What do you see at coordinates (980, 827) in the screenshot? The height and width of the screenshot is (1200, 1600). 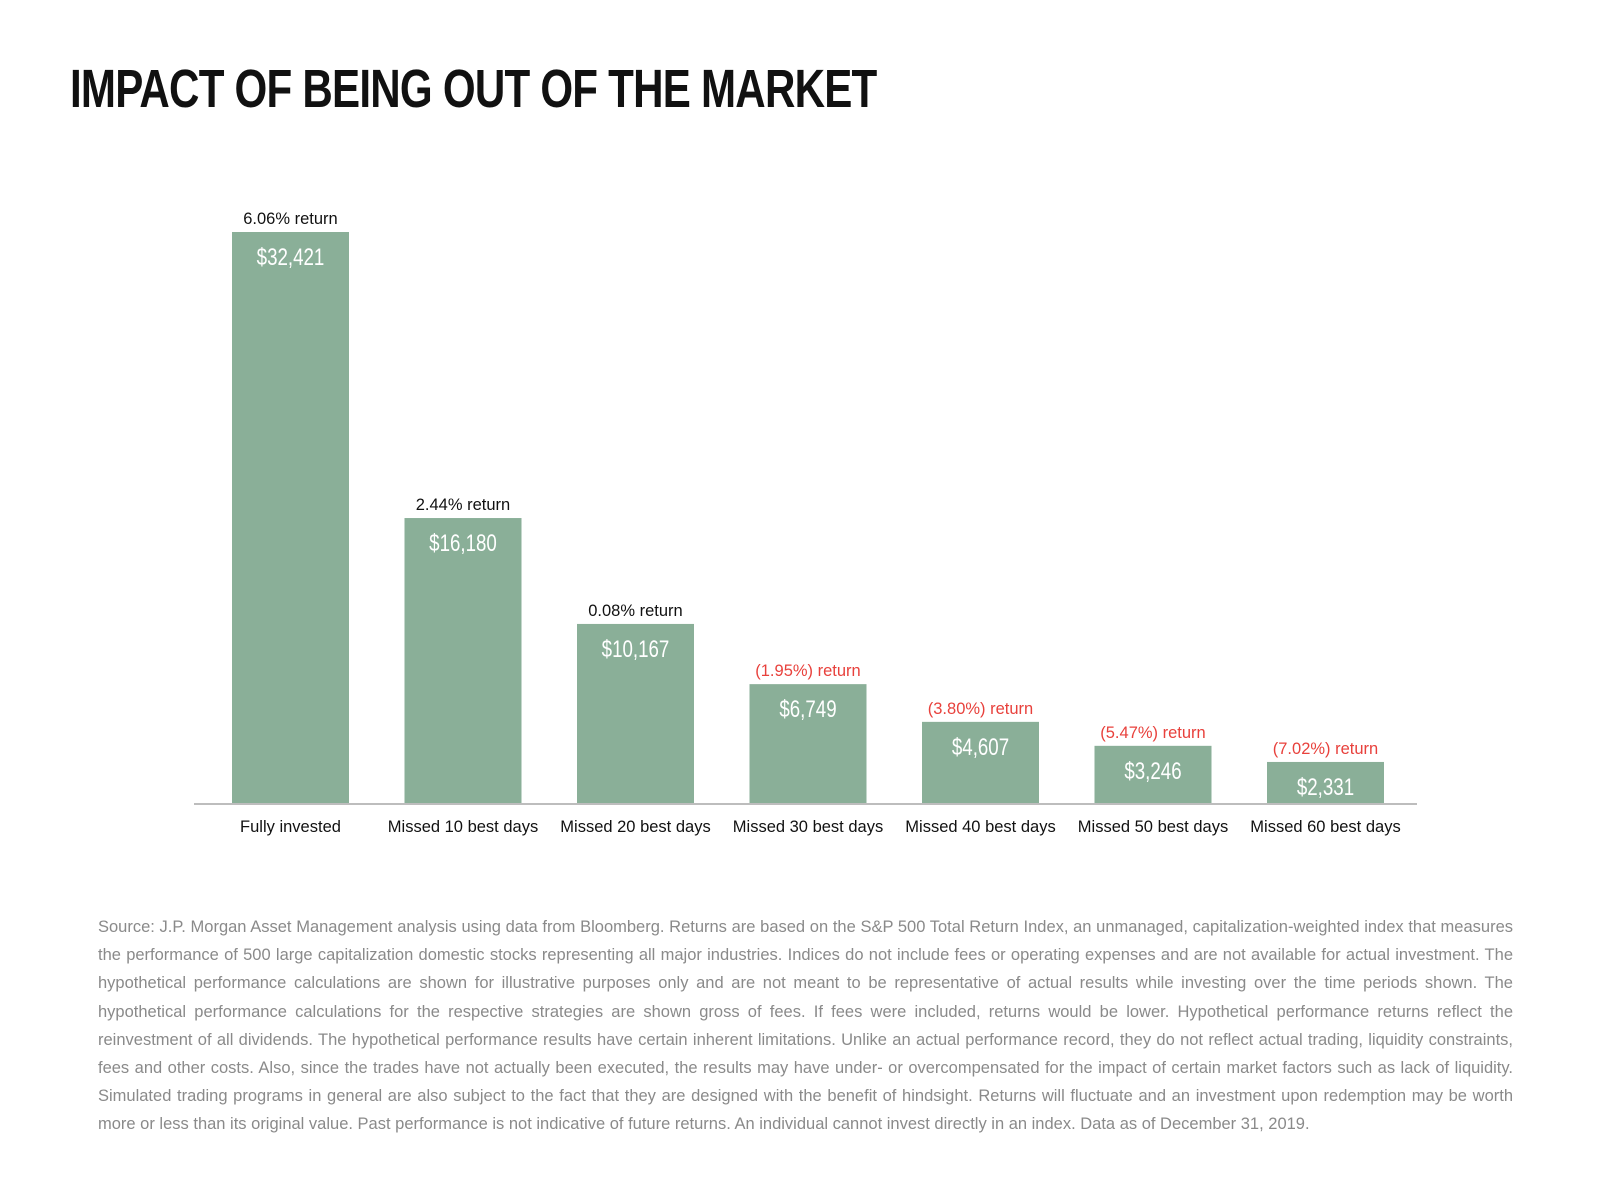 I see `category-label: Missed 40 best days` at bounding box center [980, 827].